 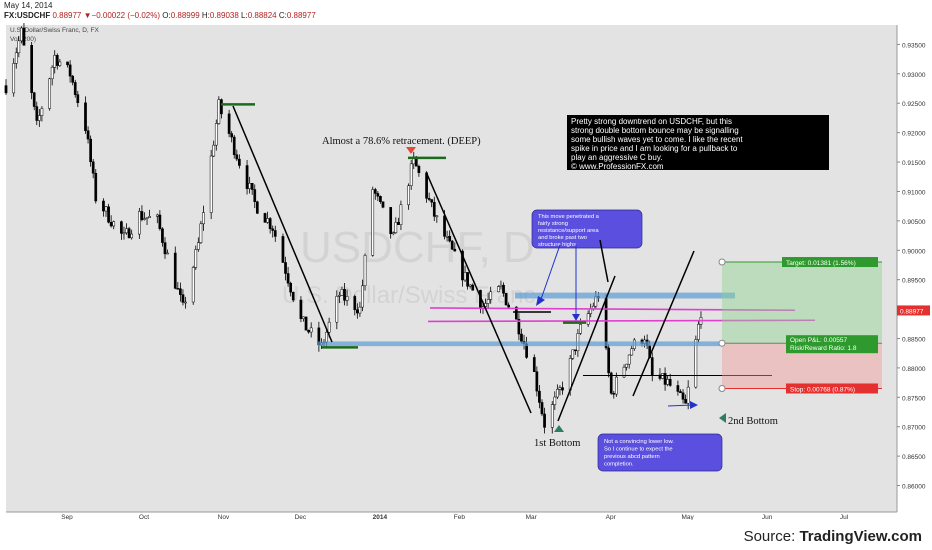 What do you see at coordinates (753, 421) in the screenshot?
I see `second-bottom-label: 2nd Bottom` at bounding box center [753, 421].